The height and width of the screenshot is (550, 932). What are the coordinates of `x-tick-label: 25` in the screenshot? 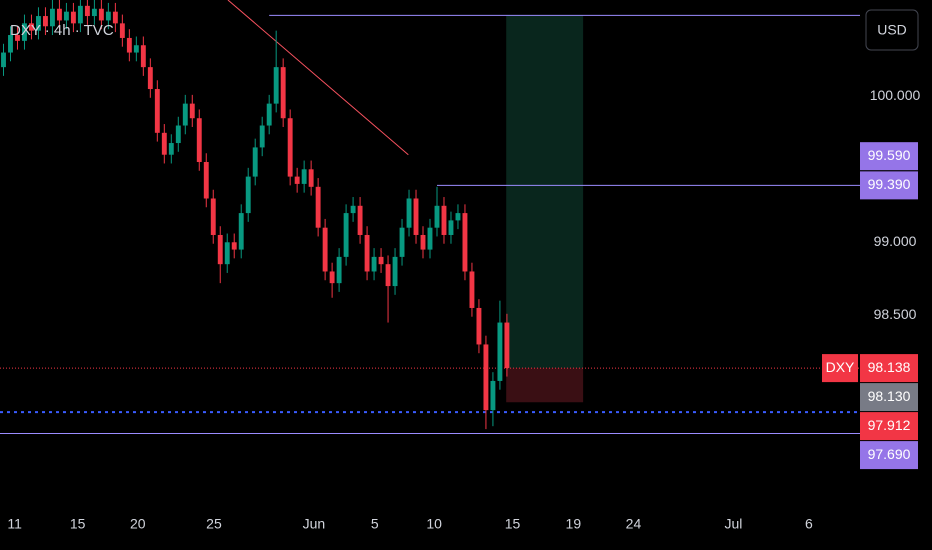 It's located at (214, 524).